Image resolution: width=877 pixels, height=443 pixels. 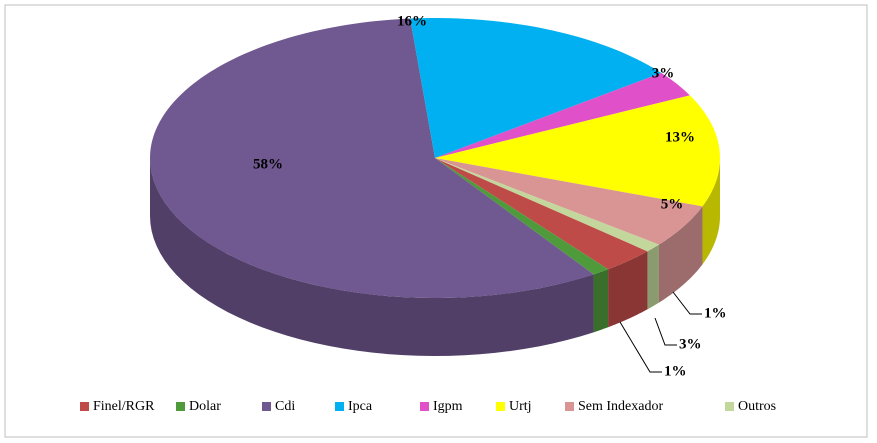 I want to click on legend-label: Dolar, so click(x=205, y=406).